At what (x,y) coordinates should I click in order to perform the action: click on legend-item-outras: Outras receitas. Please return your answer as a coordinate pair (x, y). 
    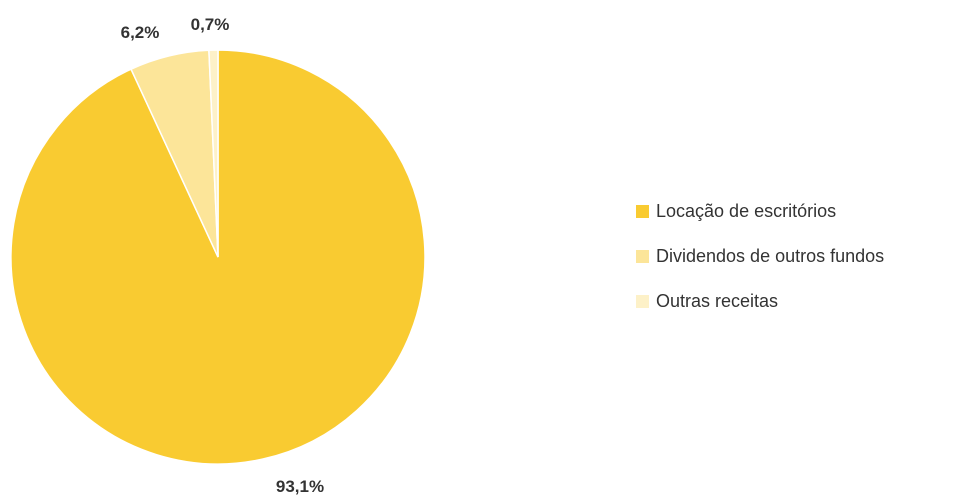
    Looking at the image, I should click on (760, 301).